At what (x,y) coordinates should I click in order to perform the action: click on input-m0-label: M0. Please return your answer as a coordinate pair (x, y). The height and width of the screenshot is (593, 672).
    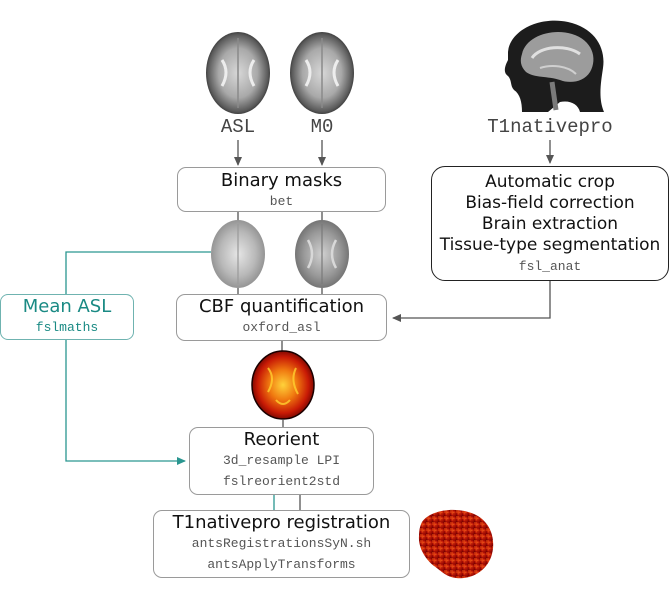
    Looking at the image, I should click on (322, 127).